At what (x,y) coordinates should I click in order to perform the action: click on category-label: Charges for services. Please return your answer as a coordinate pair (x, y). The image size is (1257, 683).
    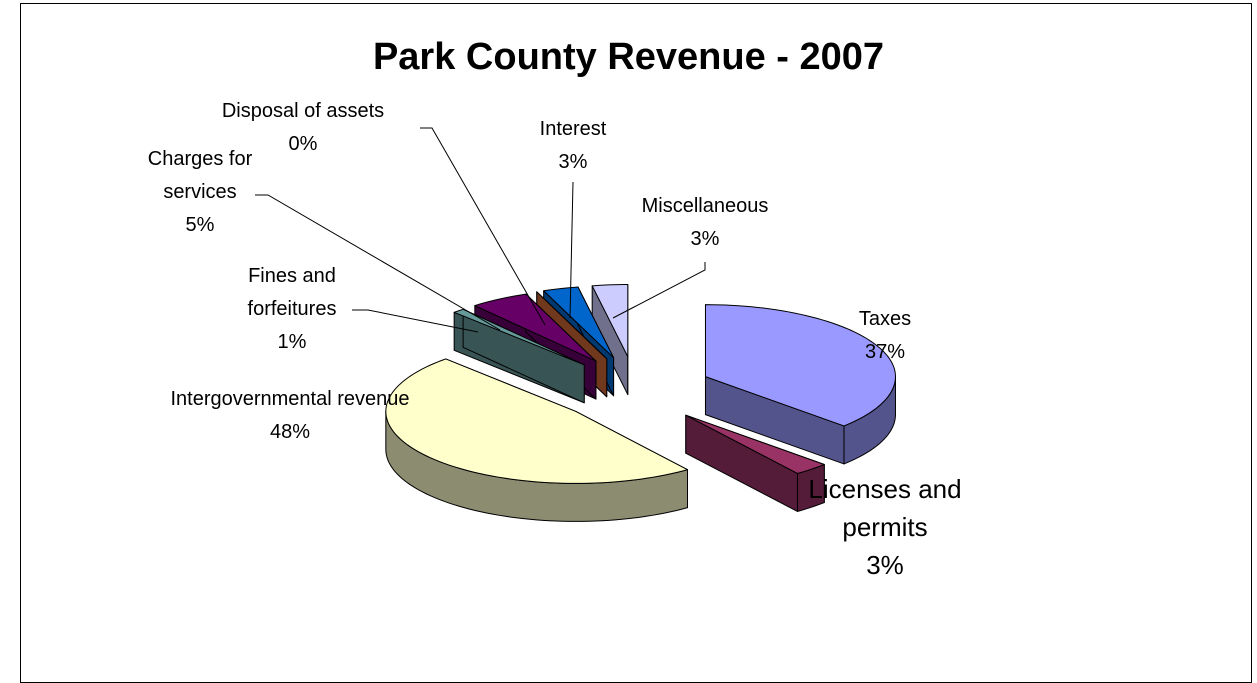
    Looking at the image, I should click on (200, 175).